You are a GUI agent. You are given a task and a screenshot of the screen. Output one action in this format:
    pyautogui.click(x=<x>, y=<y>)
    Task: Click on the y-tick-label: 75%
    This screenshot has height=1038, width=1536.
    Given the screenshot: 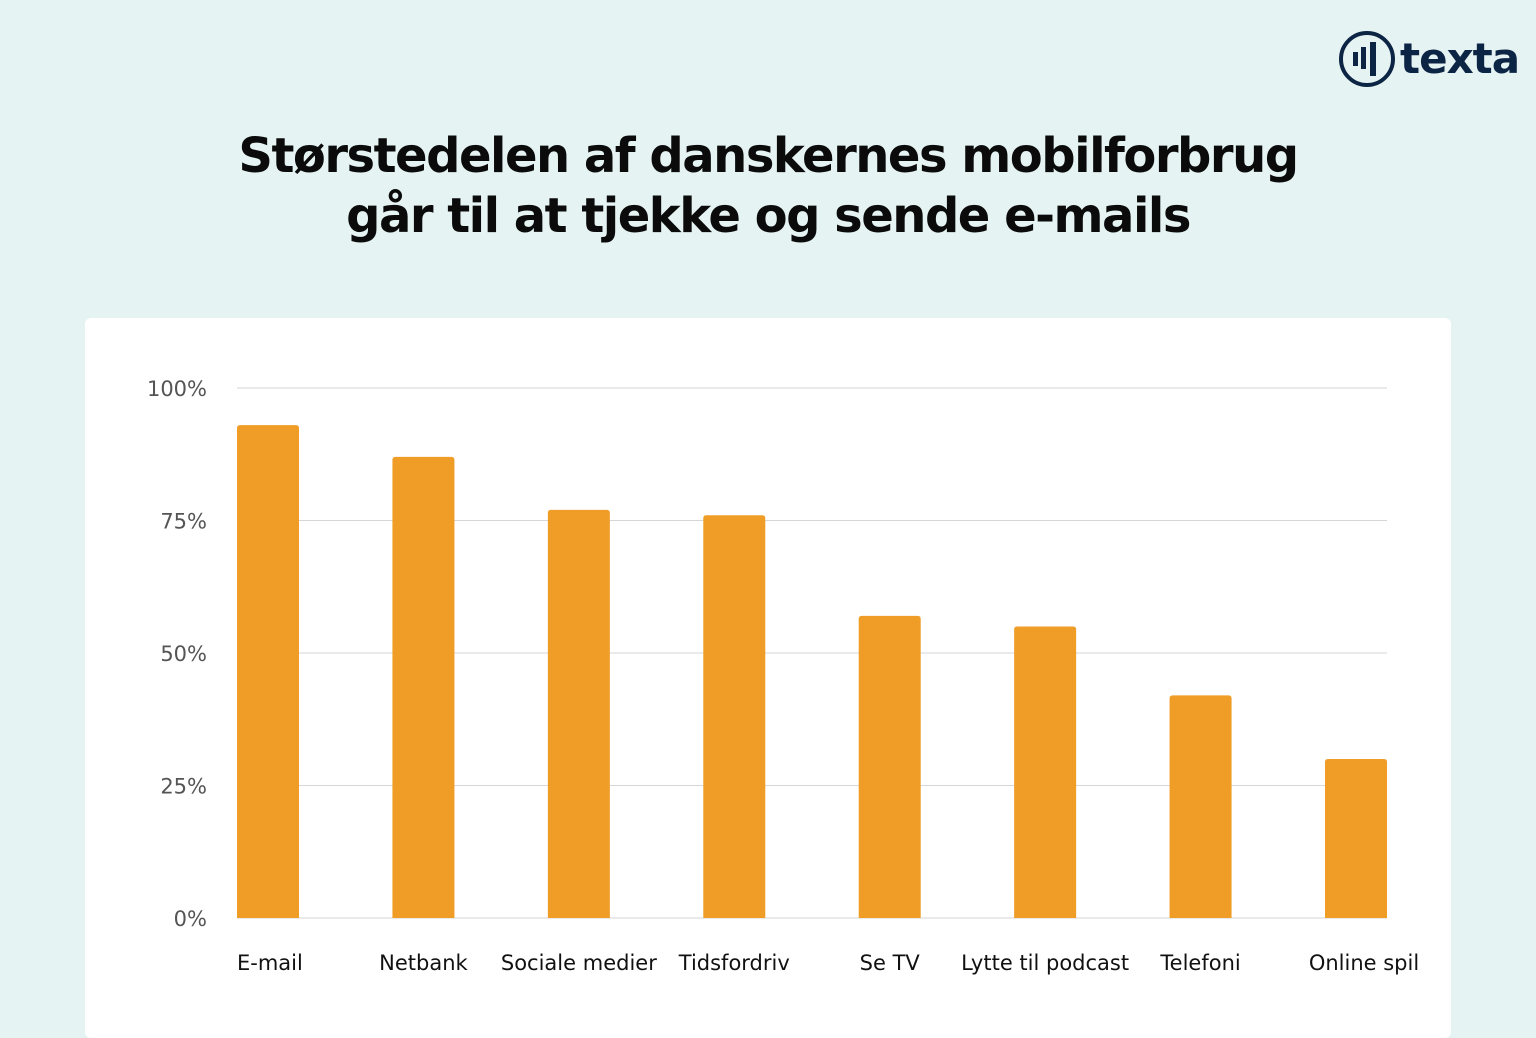 What is the action you would take?
    pyautogui.click(x=183, y=522)
    